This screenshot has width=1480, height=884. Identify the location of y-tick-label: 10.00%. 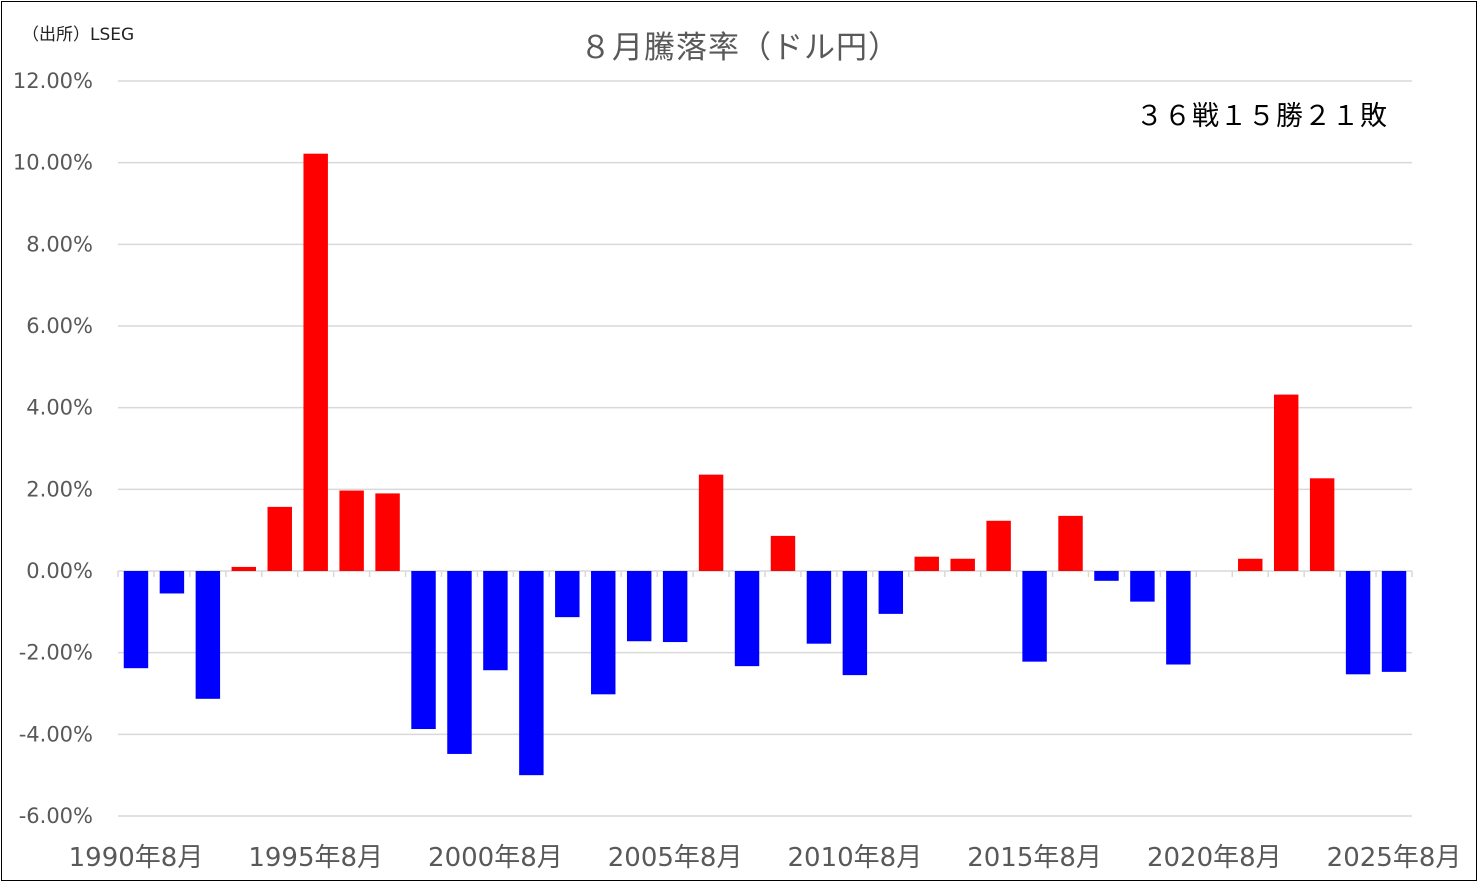
(53, 163).